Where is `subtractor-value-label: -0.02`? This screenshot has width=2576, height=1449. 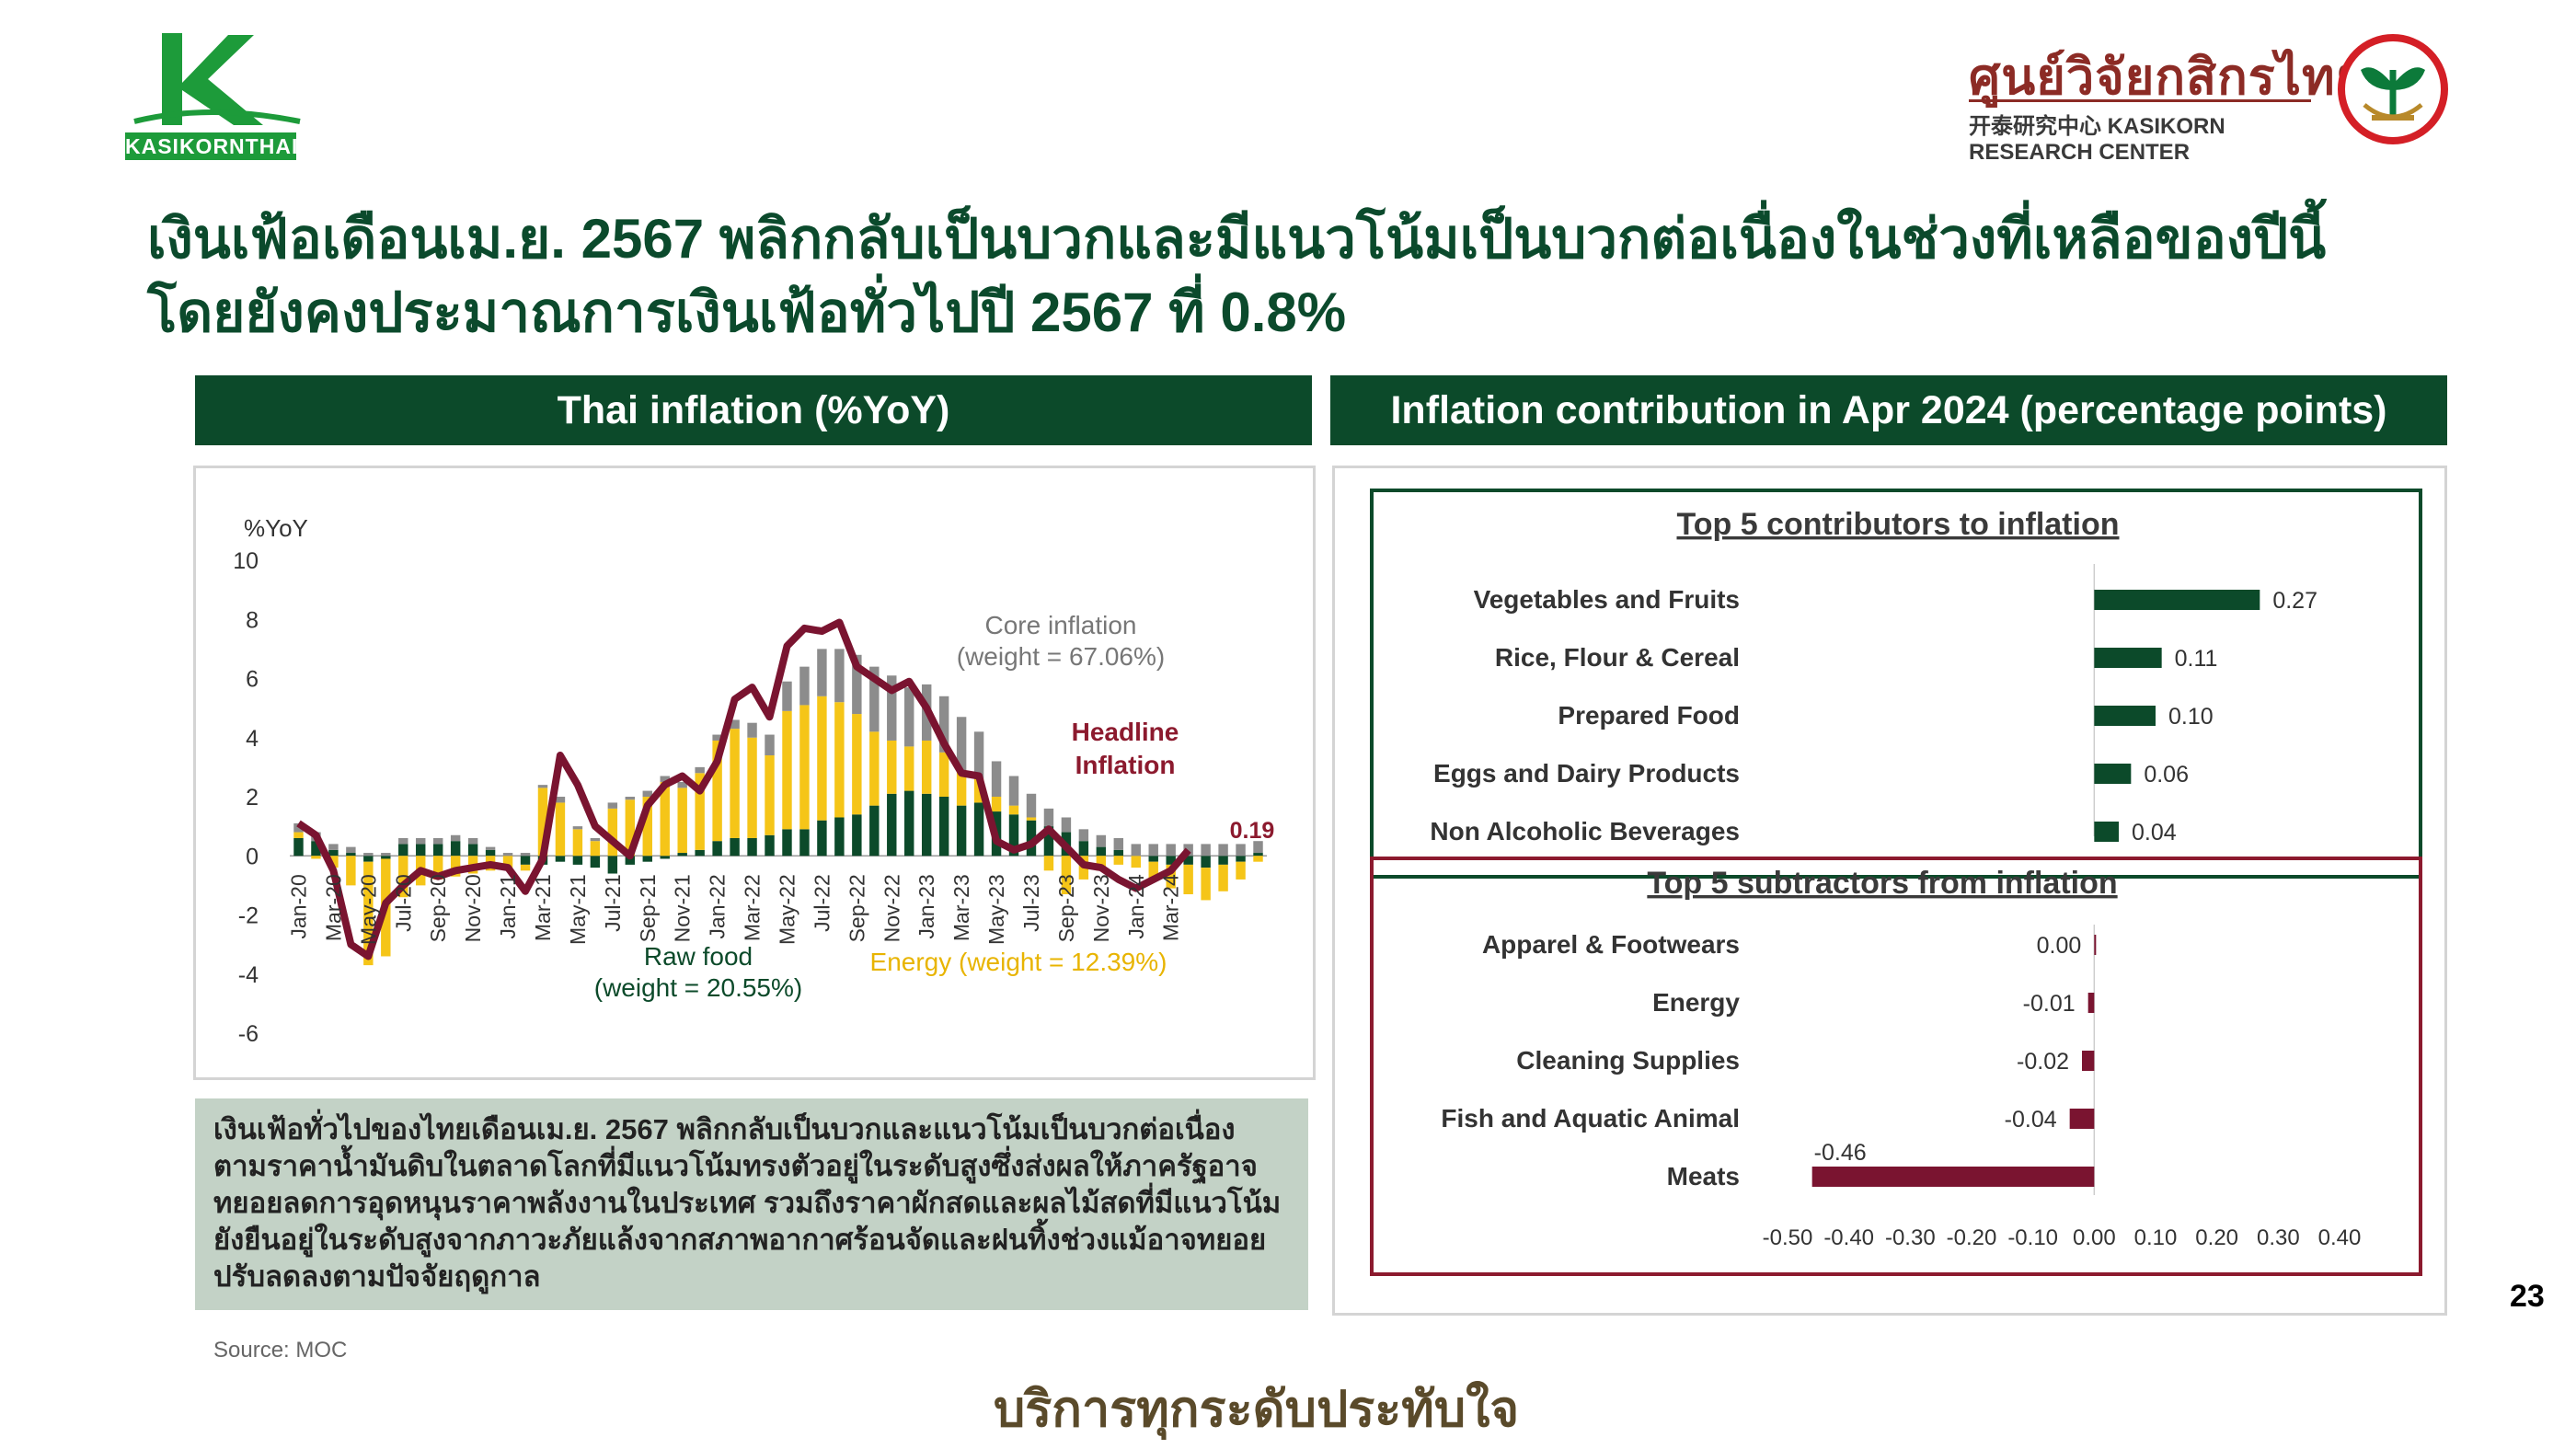 subtractor-value-label: -0.02 is located at coordinates (2043, 1062).